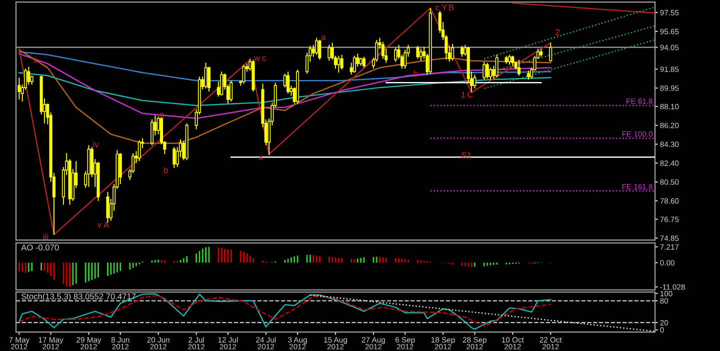 Image resolution: width=720 pixels, height=351 pixels. What do you see at coordinates (78, 297) in the screenshot?
I see `chart-title: Stoch(13,5,3) 83.0552 70.4717` at bounding box center [78, 297].